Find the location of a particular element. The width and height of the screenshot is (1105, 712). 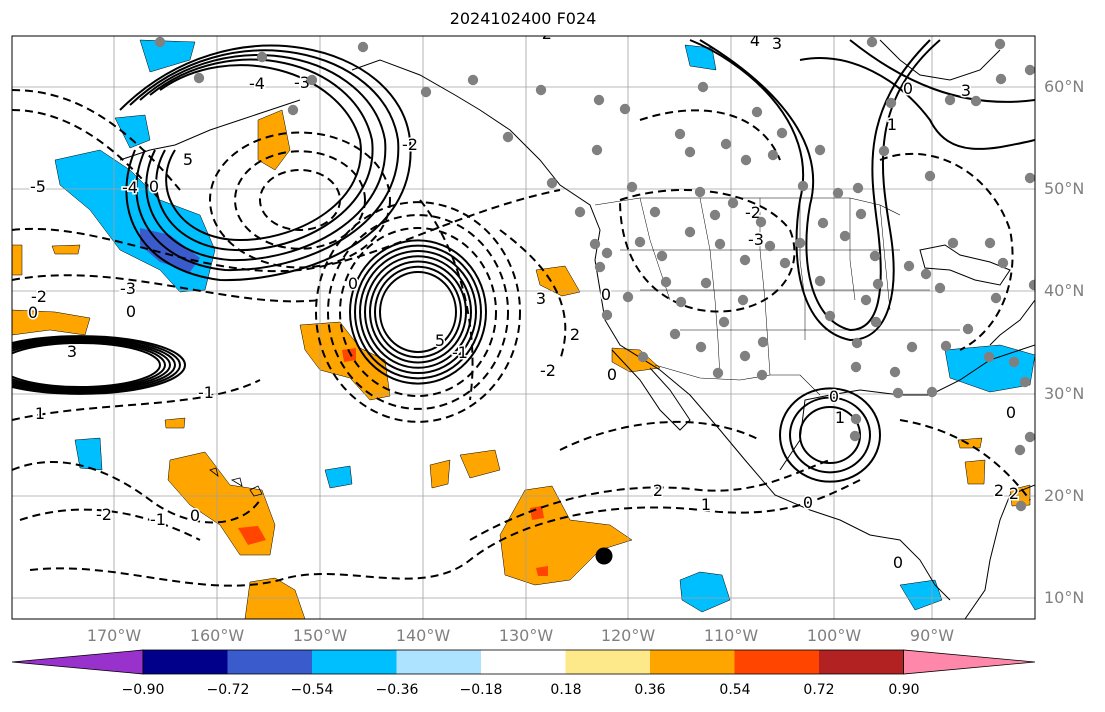

colorbar-extend-min is located at coordinates (77, 662).